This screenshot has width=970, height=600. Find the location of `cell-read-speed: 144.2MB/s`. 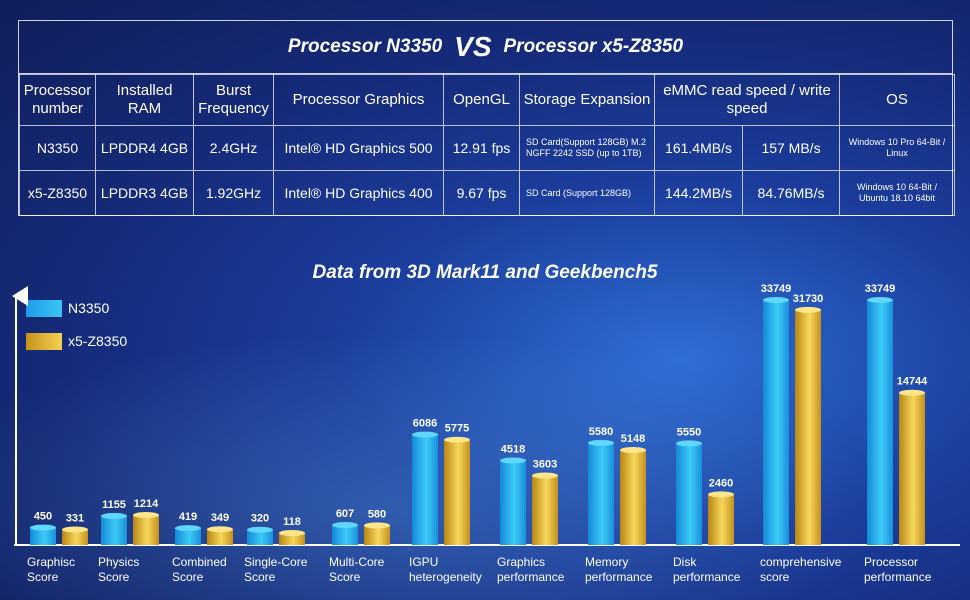

cell-read-speed: 144.2MB/s is located at coordinates (698, 193).